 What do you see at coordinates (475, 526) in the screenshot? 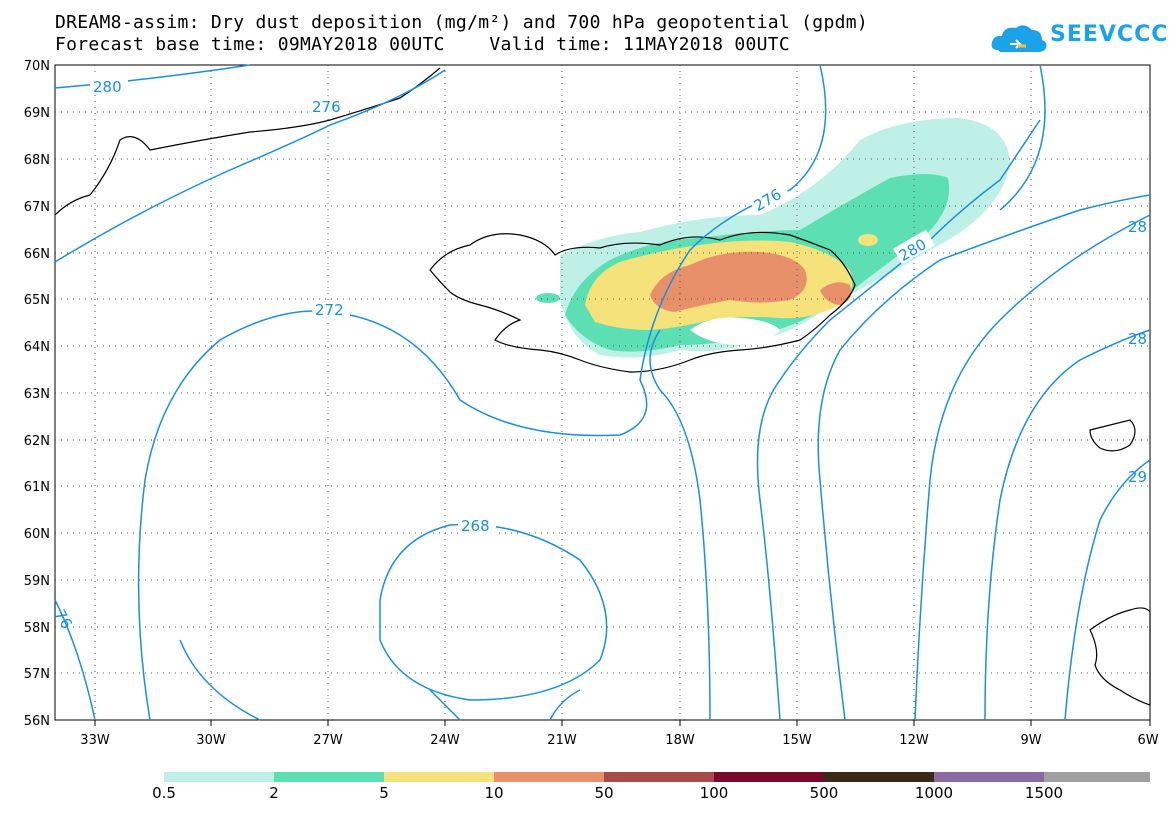
I see `contour-label: 268` at bounding box center [475, 526].